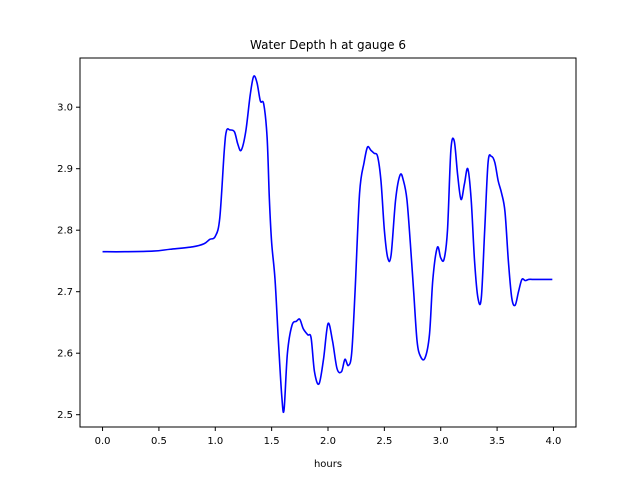 This screenshot has width=640, height=480. Describe the element at coordinates (159, 441) in the screenshot. I see `x-tick-label: 0.5` at that location.